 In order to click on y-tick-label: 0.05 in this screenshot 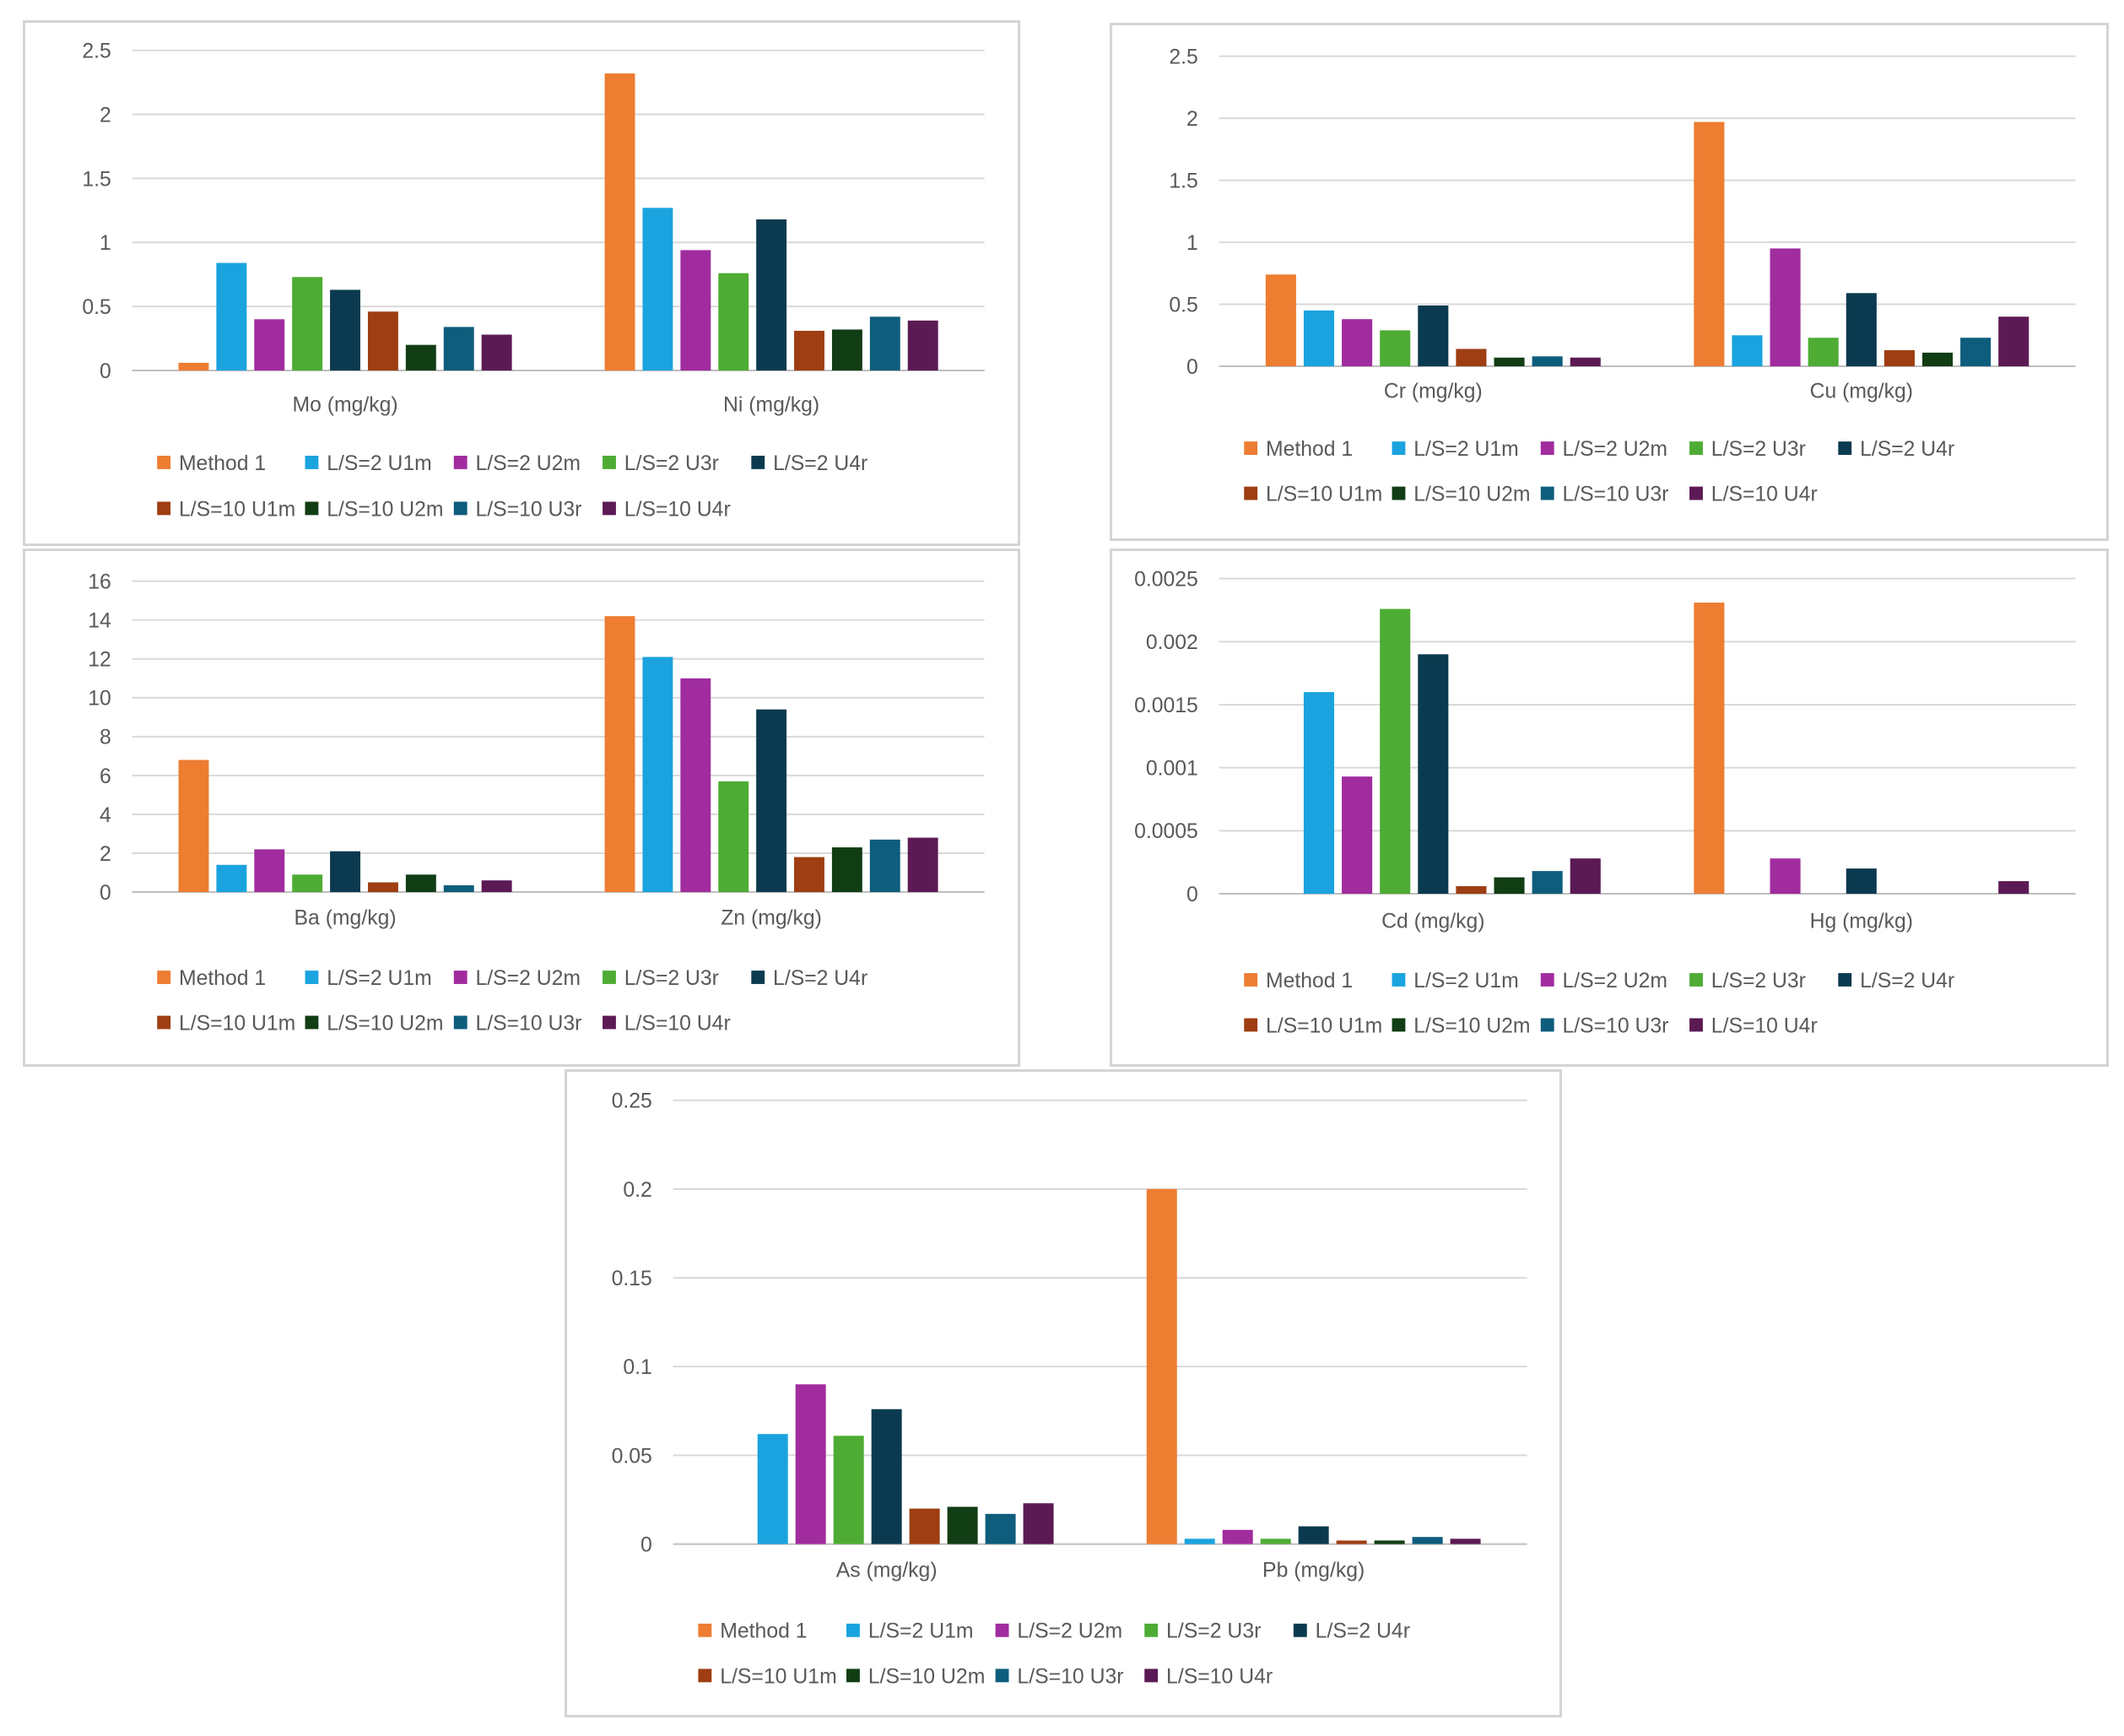, I will do `click(632, 1456)`.